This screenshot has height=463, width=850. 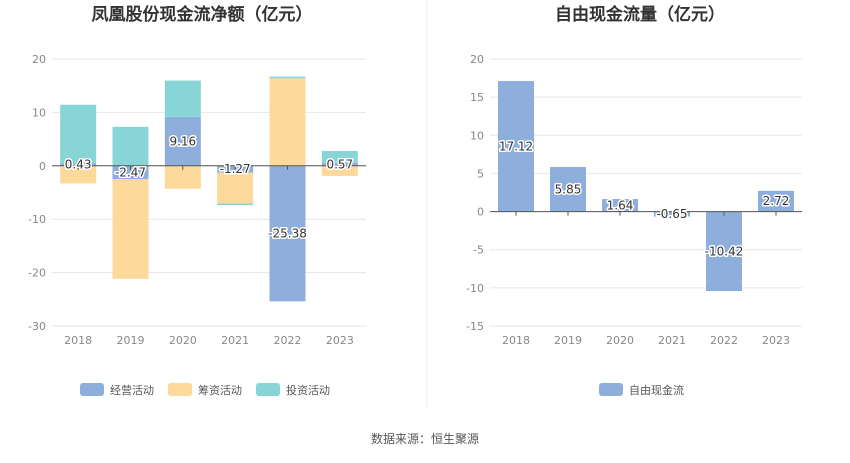 I want to click on data-label: -10.42, so click(x=724, y=251).